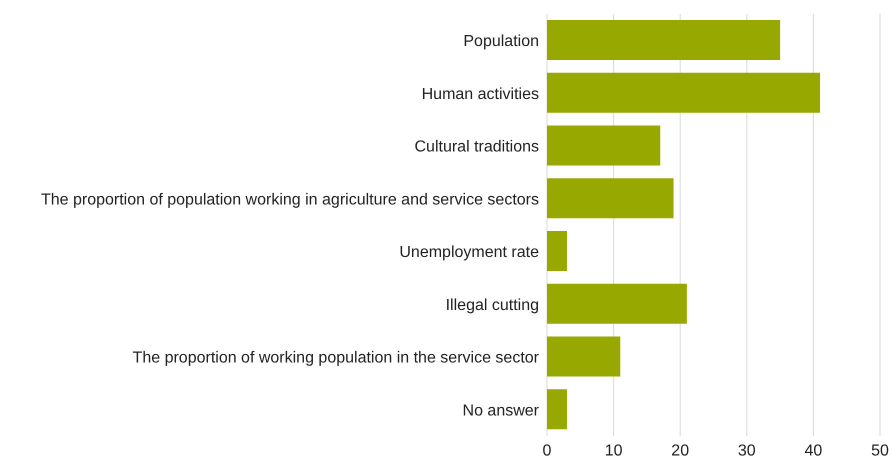  What do you see at coordinates (547, 451) in the screenshot?
I see `x-tick-label: 0` at bounding box center [547, 451].